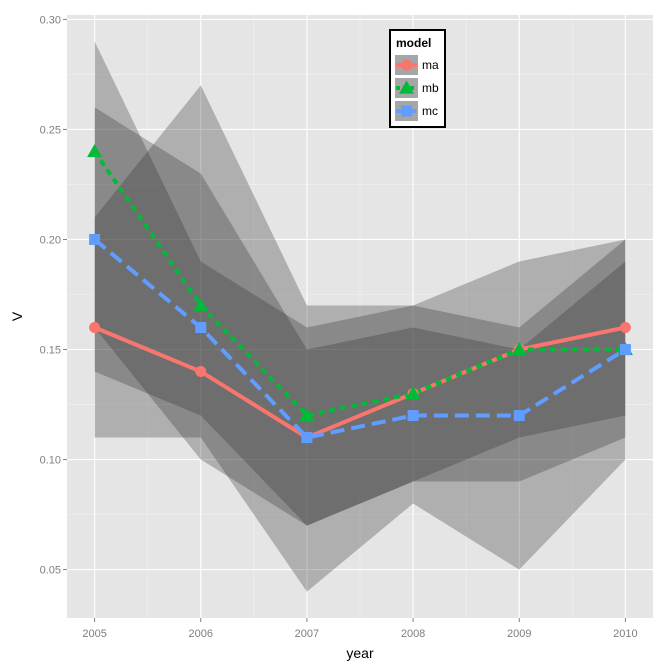 Image resolution: width=672 pixels, height=671 pixels. What do you see at coordinates (625, 634) in the screenshot?
I see `x-tick-label: 2010` at bounding box center [625, 634].